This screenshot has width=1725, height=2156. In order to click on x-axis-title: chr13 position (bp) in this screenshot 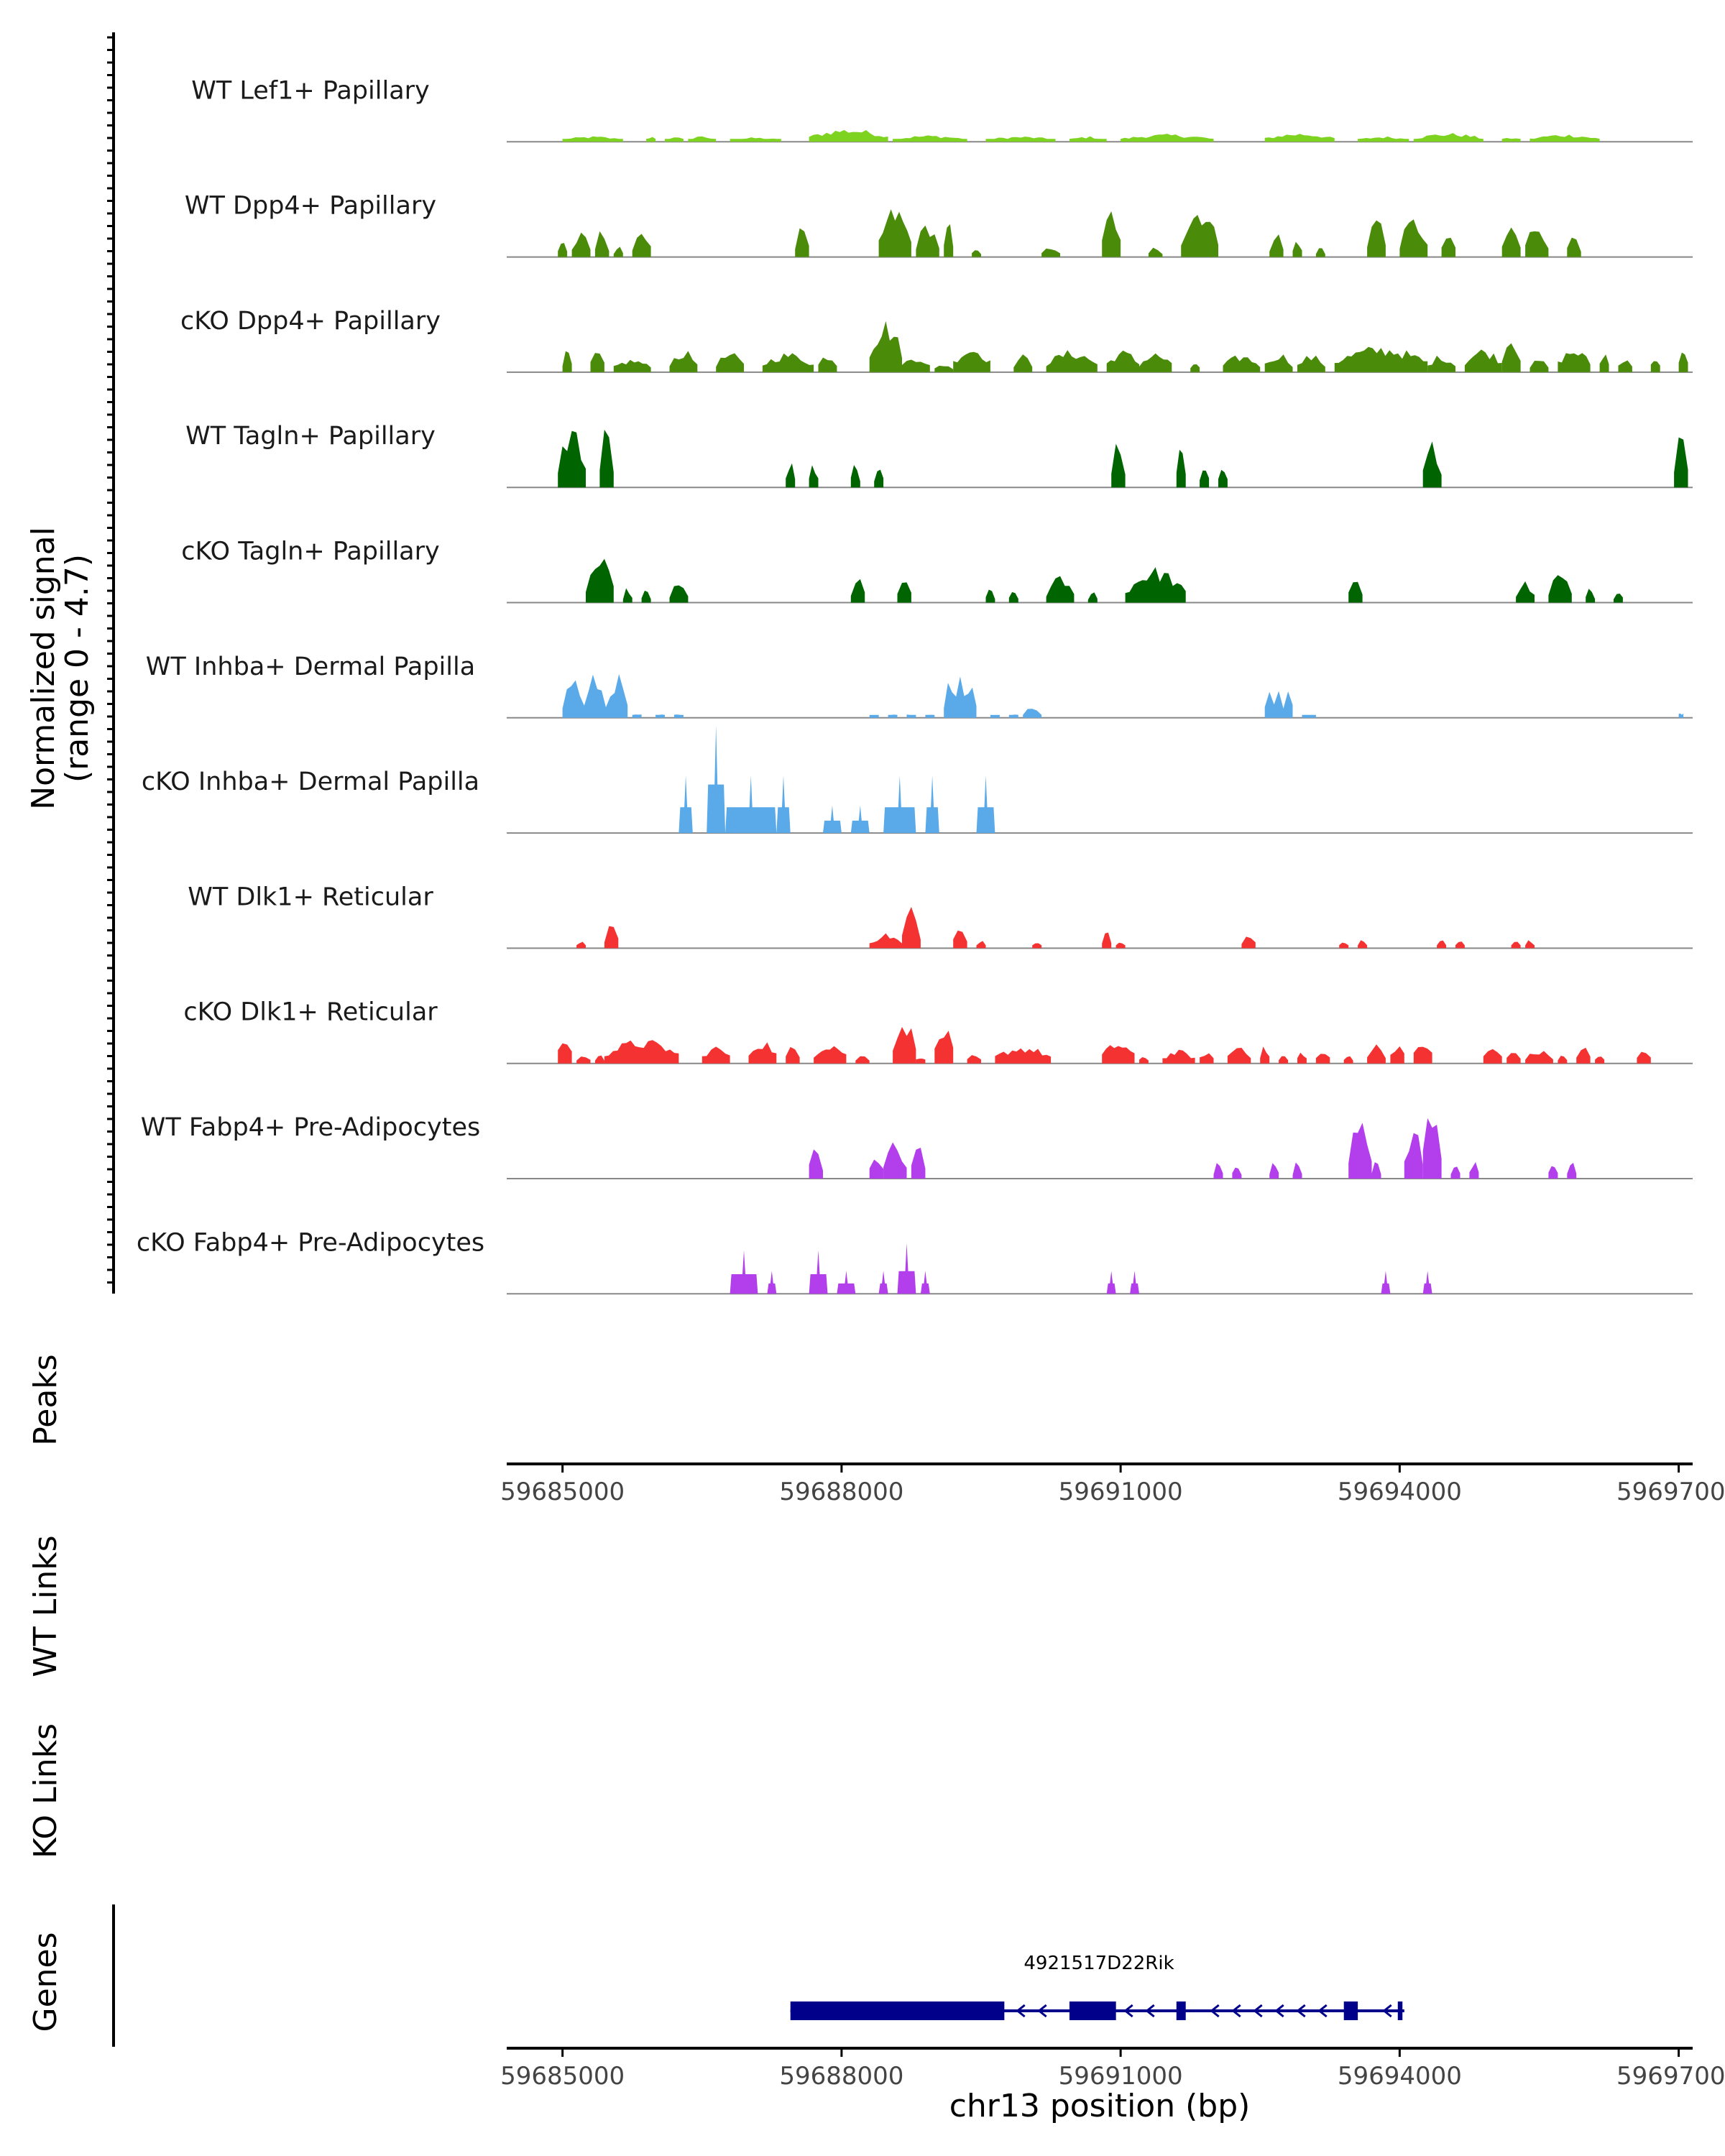, I will do `click(1100, 2106)`.